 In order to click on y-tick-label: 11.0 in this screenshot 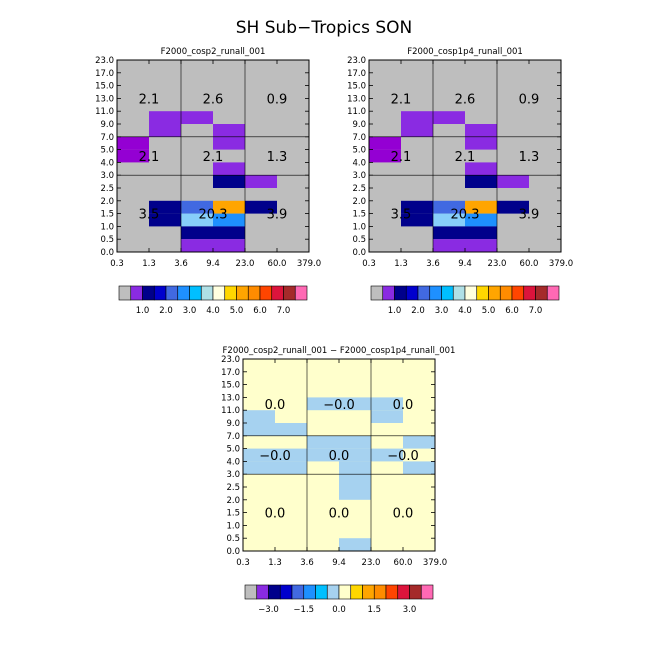, I will do `click(104, 112)`.